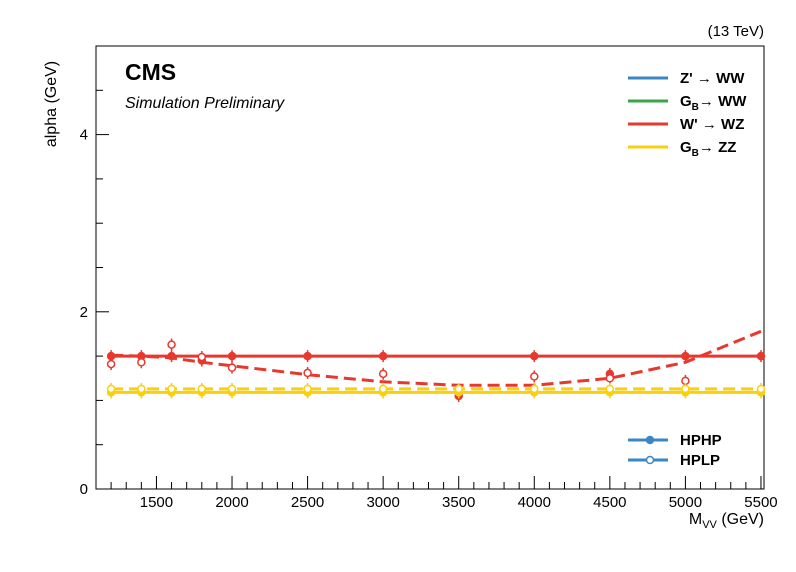  Describe the element at coordinates (701, 440) in the screenshot. I see `legend-category-label: HPHP` at that location.